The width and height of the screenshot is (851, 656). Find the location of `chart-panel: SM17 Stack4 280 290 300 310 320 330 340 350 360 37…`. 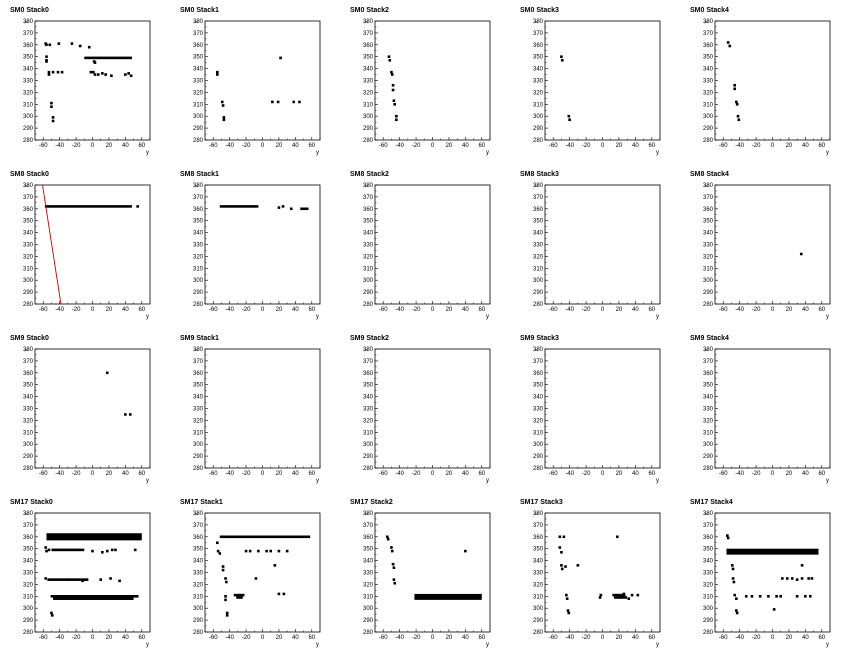

chart-panel: SM17 Stack4 280 290 300 310 320 330 340 350 360 37… is located at coordinates (760, 573).